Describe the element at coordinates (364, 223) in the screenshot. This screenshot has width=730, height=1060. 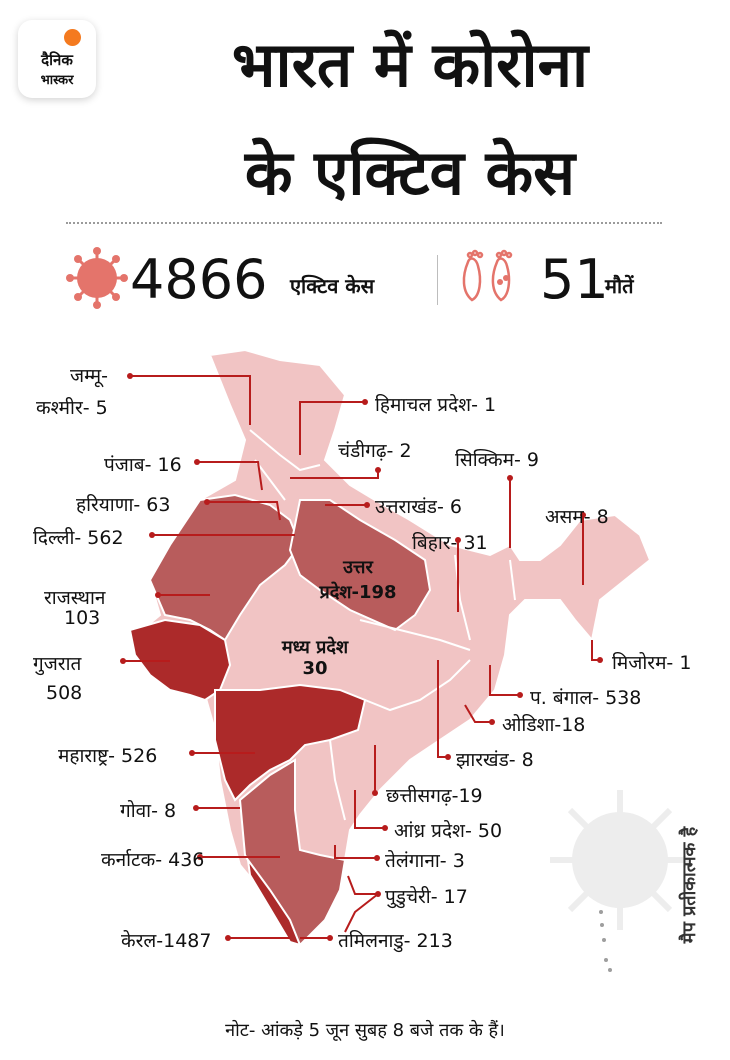
I see `divider` at that location.